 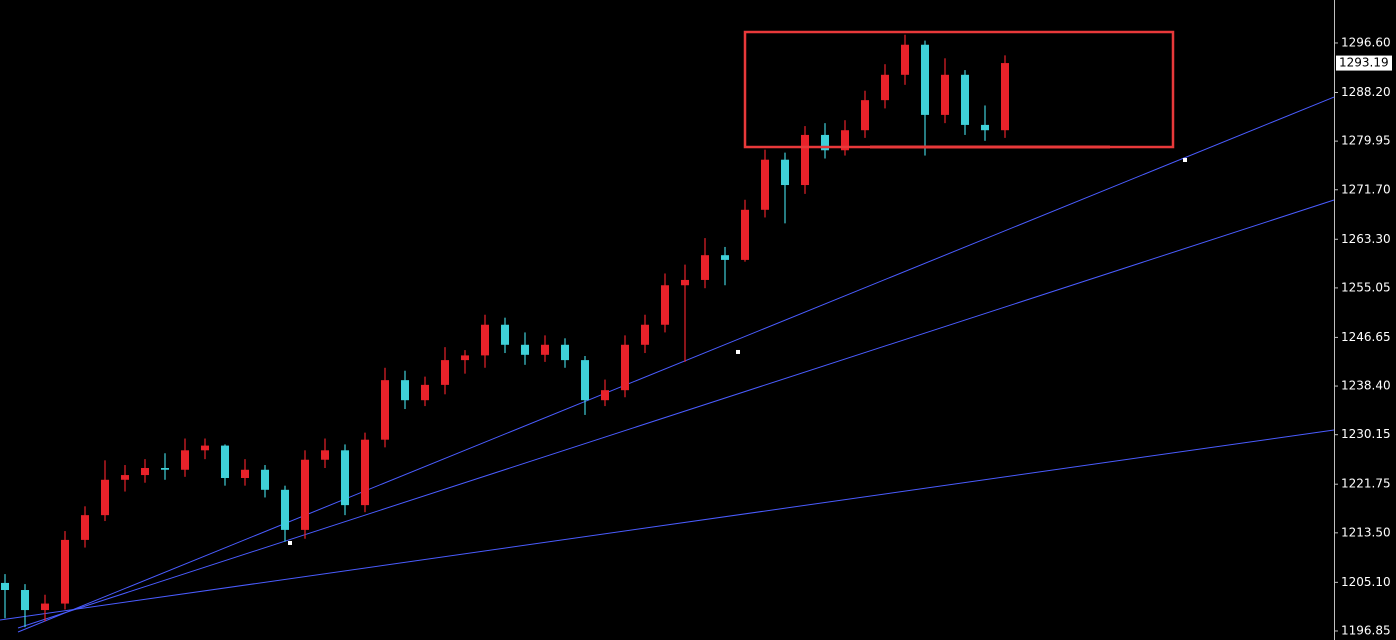 What do you see at coordinates (1366, 386) in the screenshot?
I see `y-tick-label: 1238.40` at bounding box center [1366, 386].